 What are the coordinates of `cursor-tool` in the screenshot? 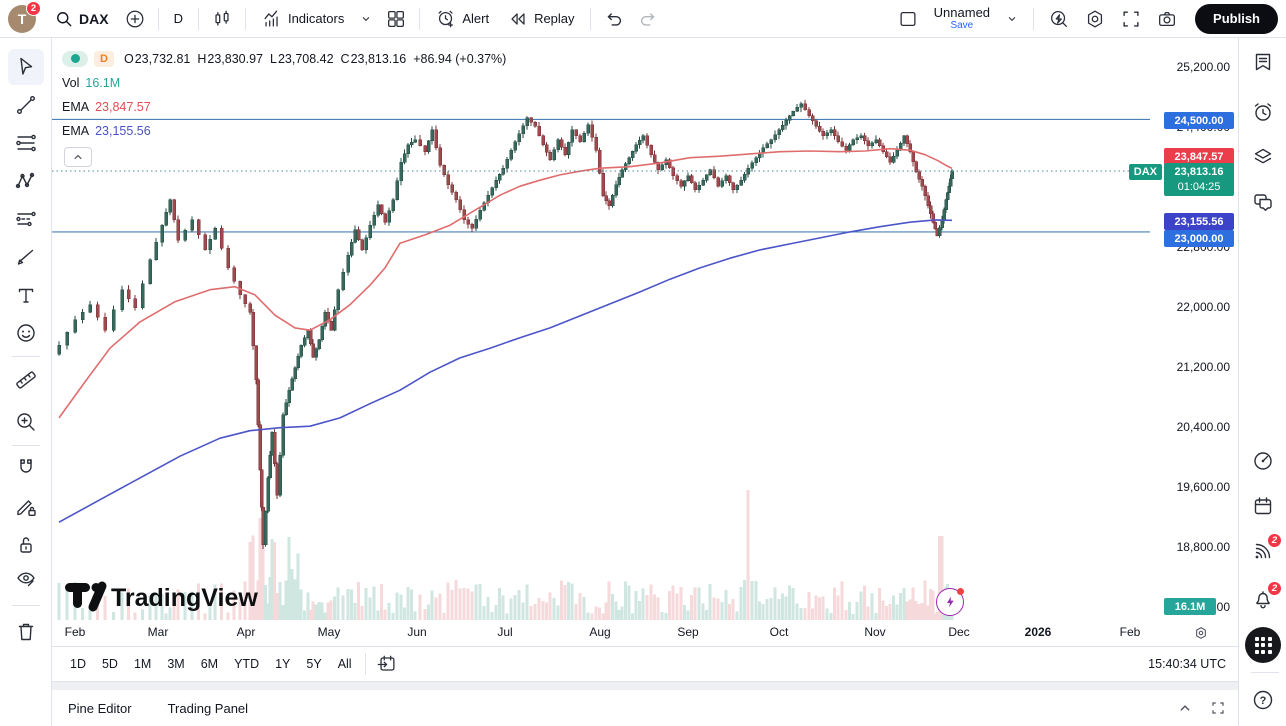 It's located at (26, 67).